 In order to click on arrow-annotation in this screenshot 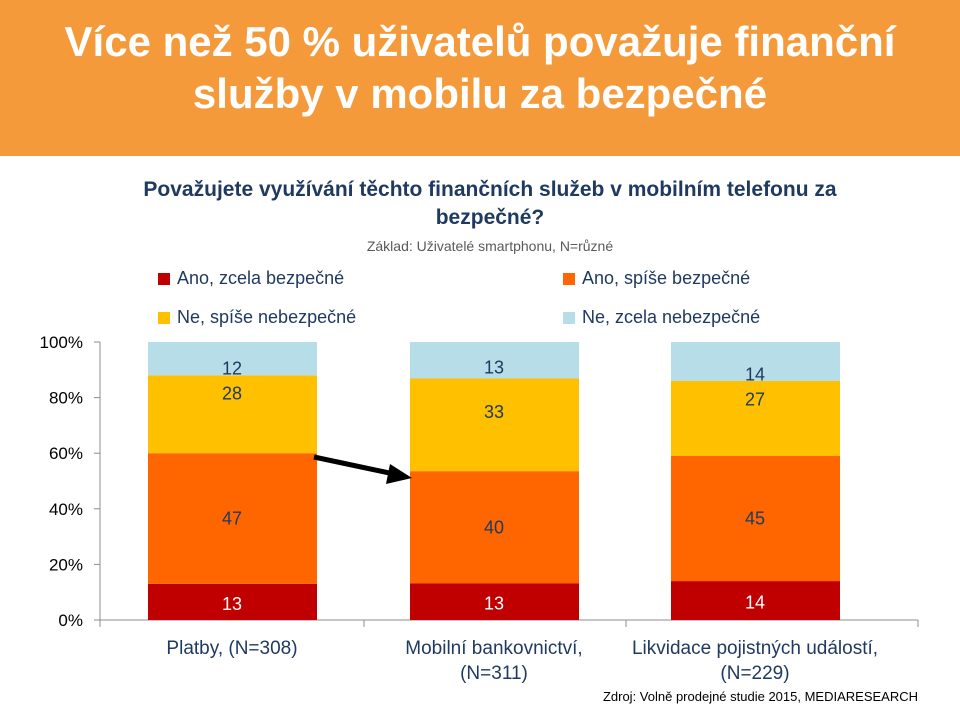, I will do `click(354, 465)`.